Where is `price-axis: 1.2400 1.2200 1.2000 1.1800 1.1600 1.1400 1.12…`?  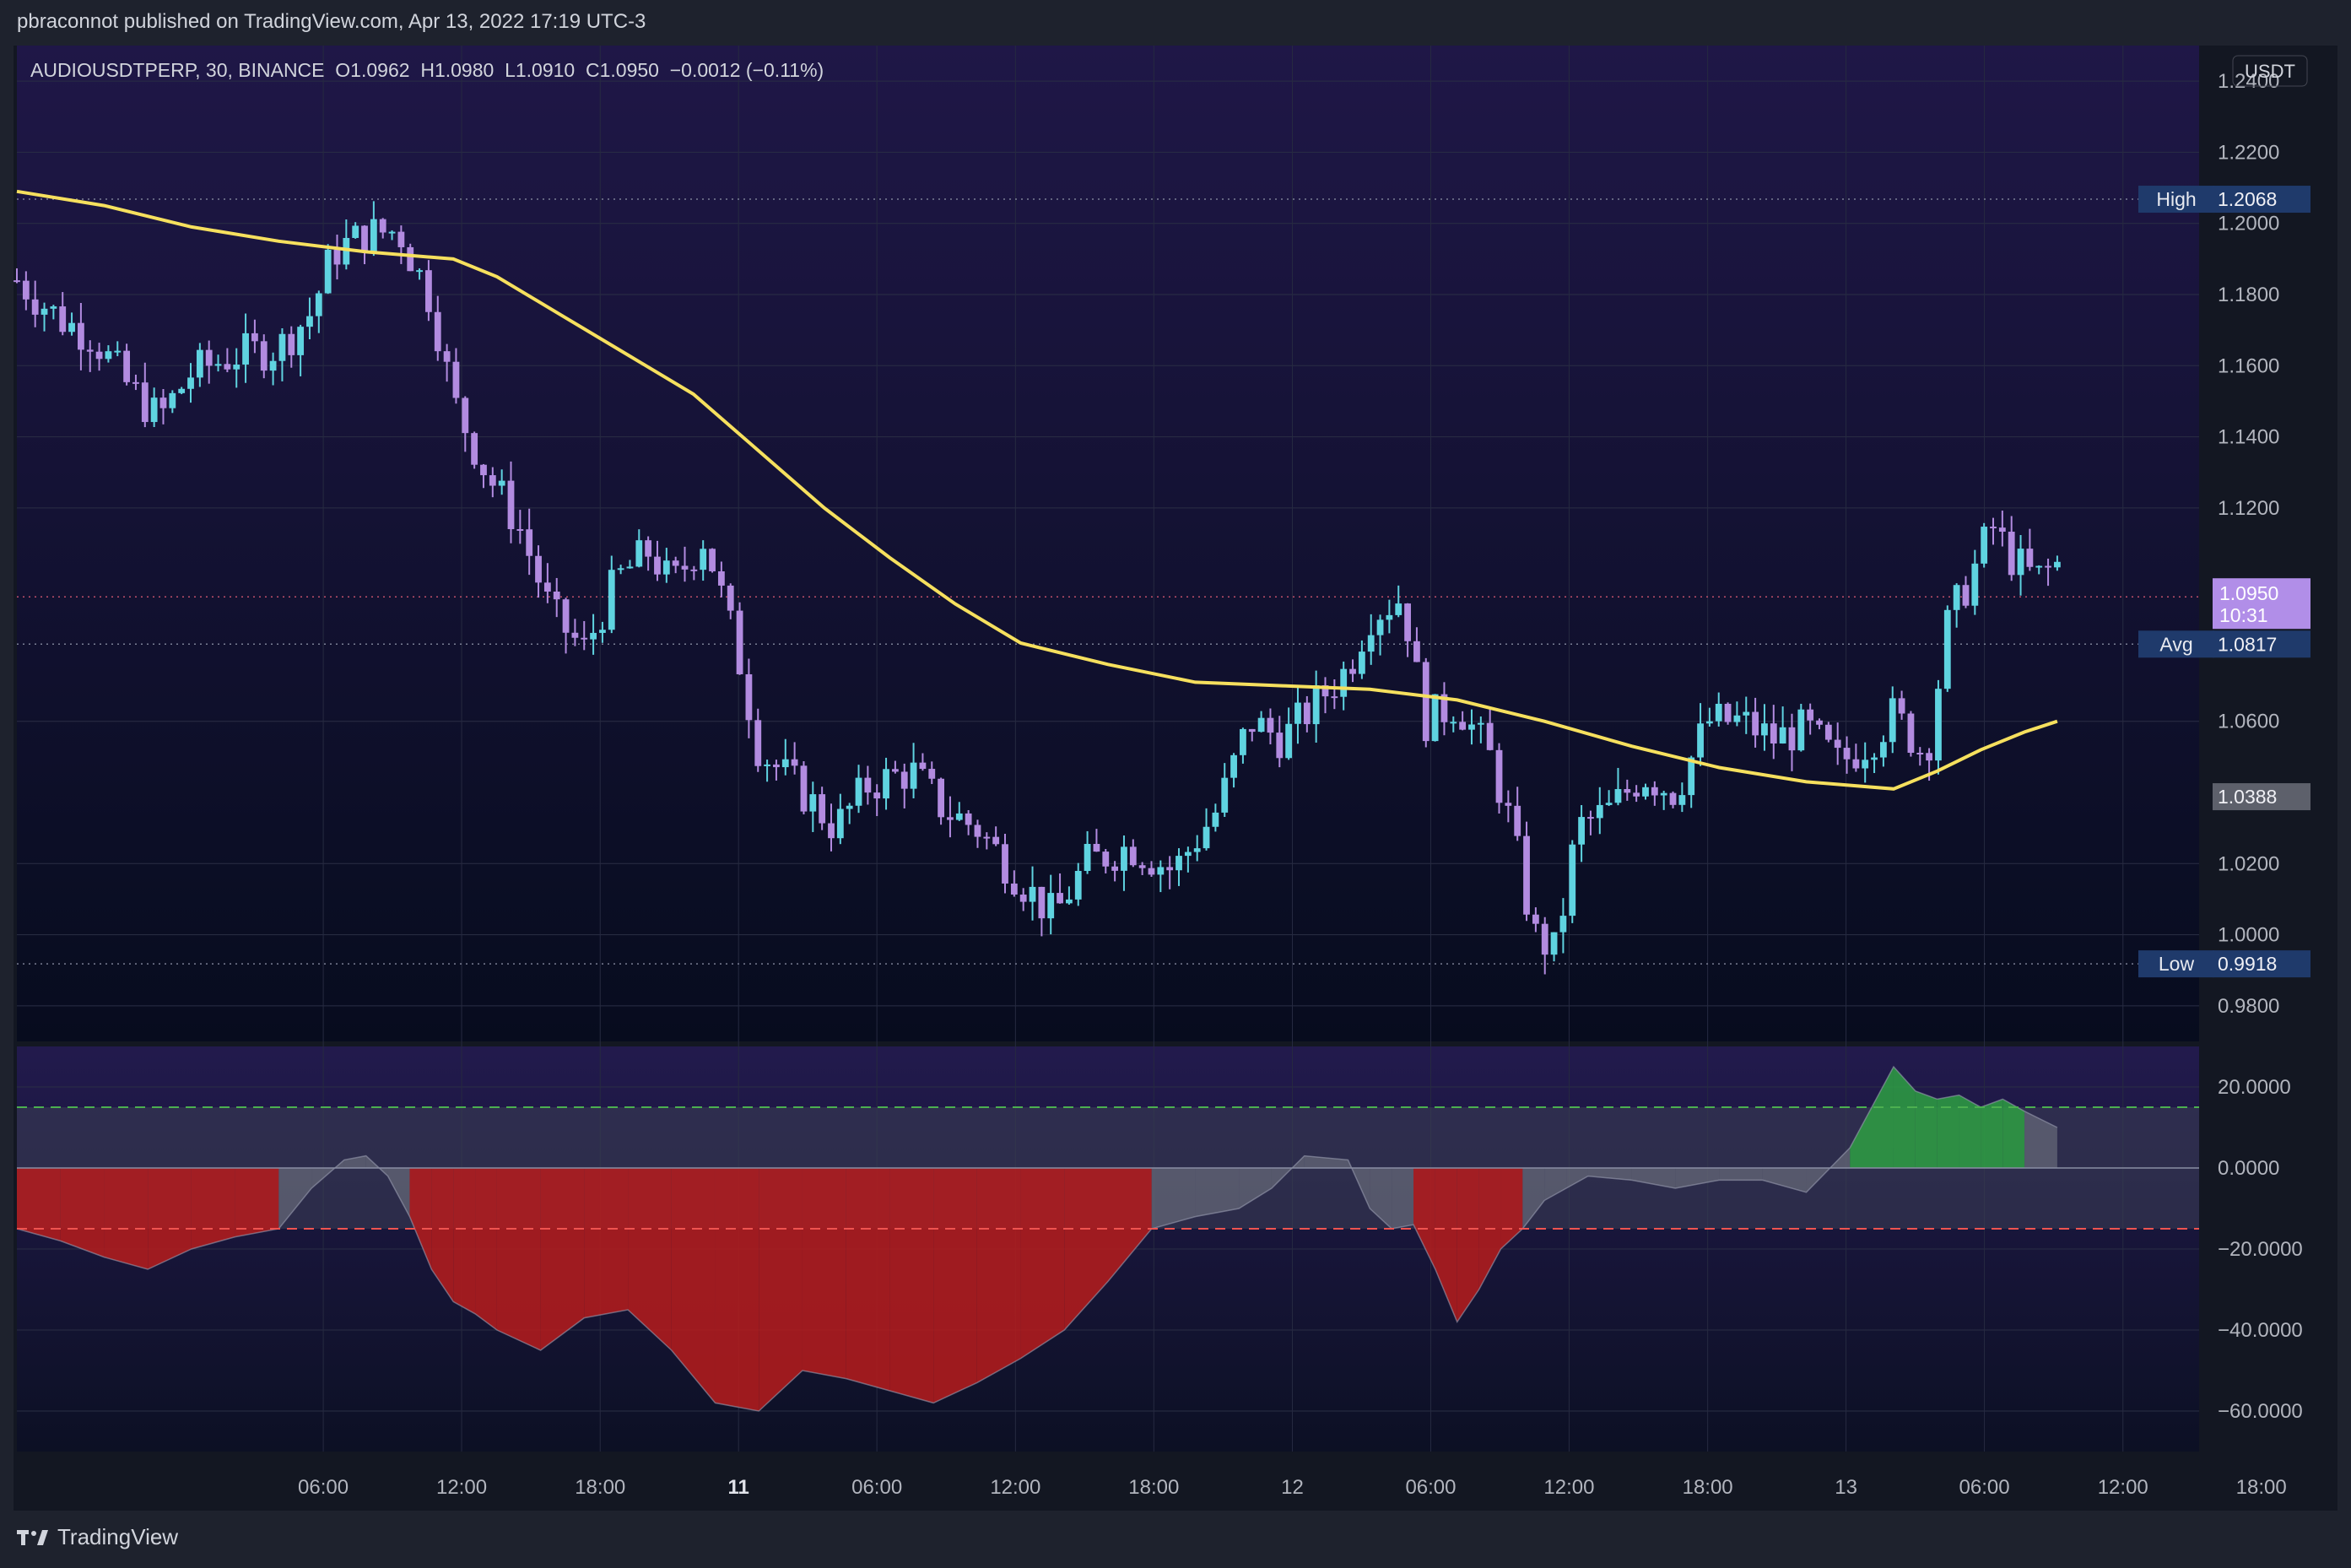
price-axis: 1.2400 1.2200 1.2000 1.1800 1.1600 1.1400 1.12… is located at coordinates (2263, 536).